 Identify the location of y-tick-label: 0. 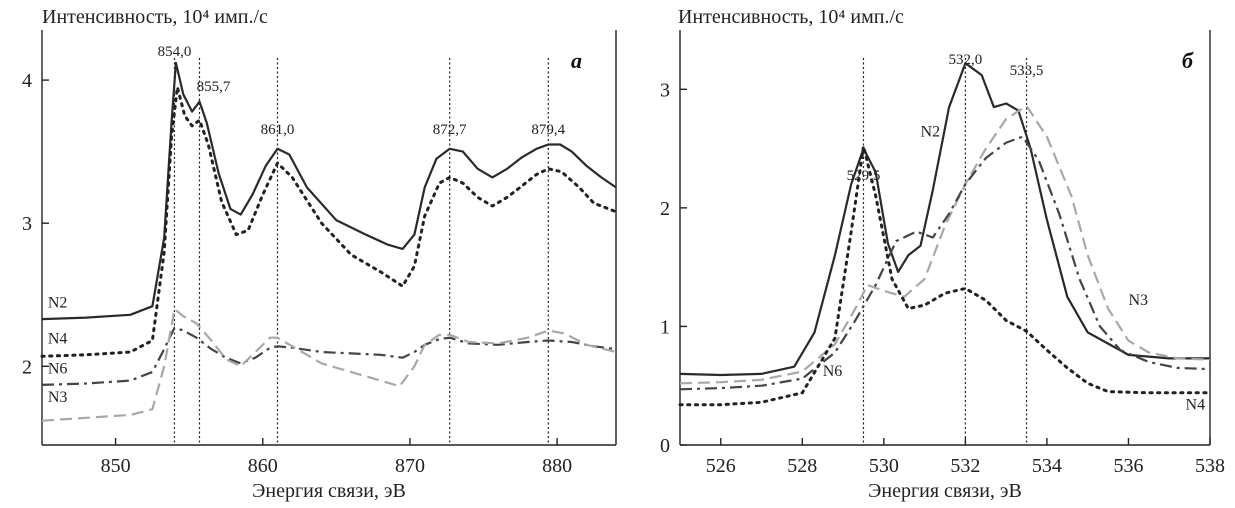
(665, 446).